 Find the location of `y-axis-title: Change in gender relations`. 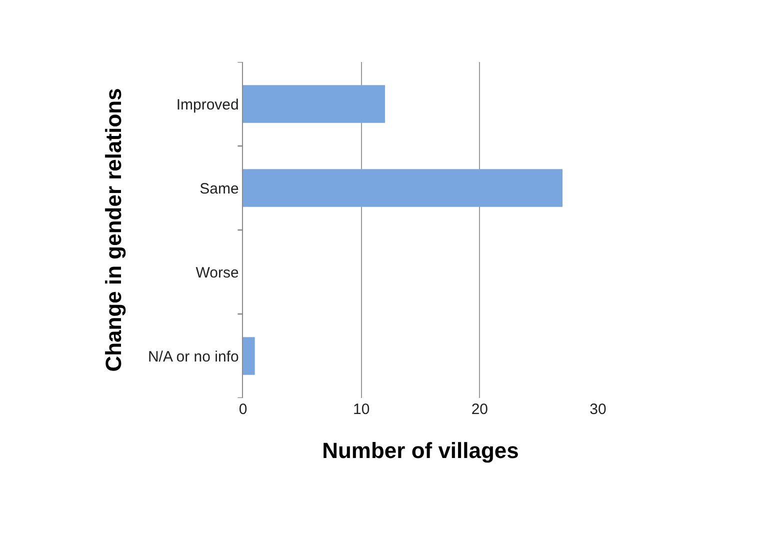

y-axis-title: Change in gender relations is located at coordinates (113, 230).